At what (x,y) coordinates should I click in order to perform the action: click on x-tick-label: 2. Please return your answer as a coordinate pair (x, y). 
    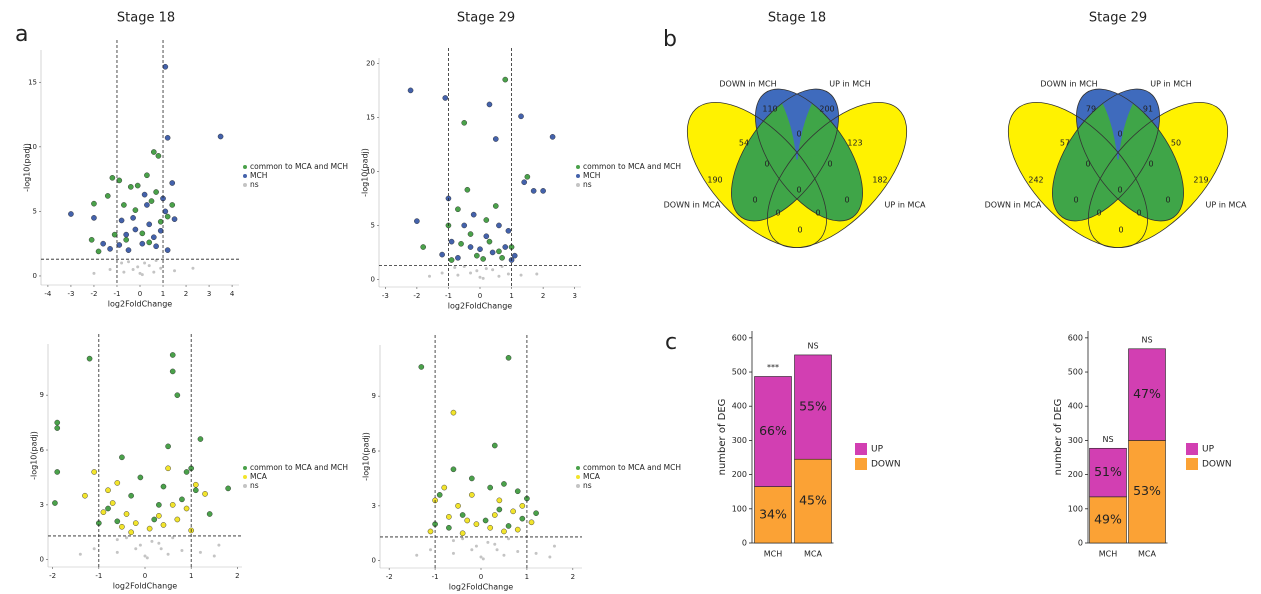
    Looking at the image, I should click on (237, 576).